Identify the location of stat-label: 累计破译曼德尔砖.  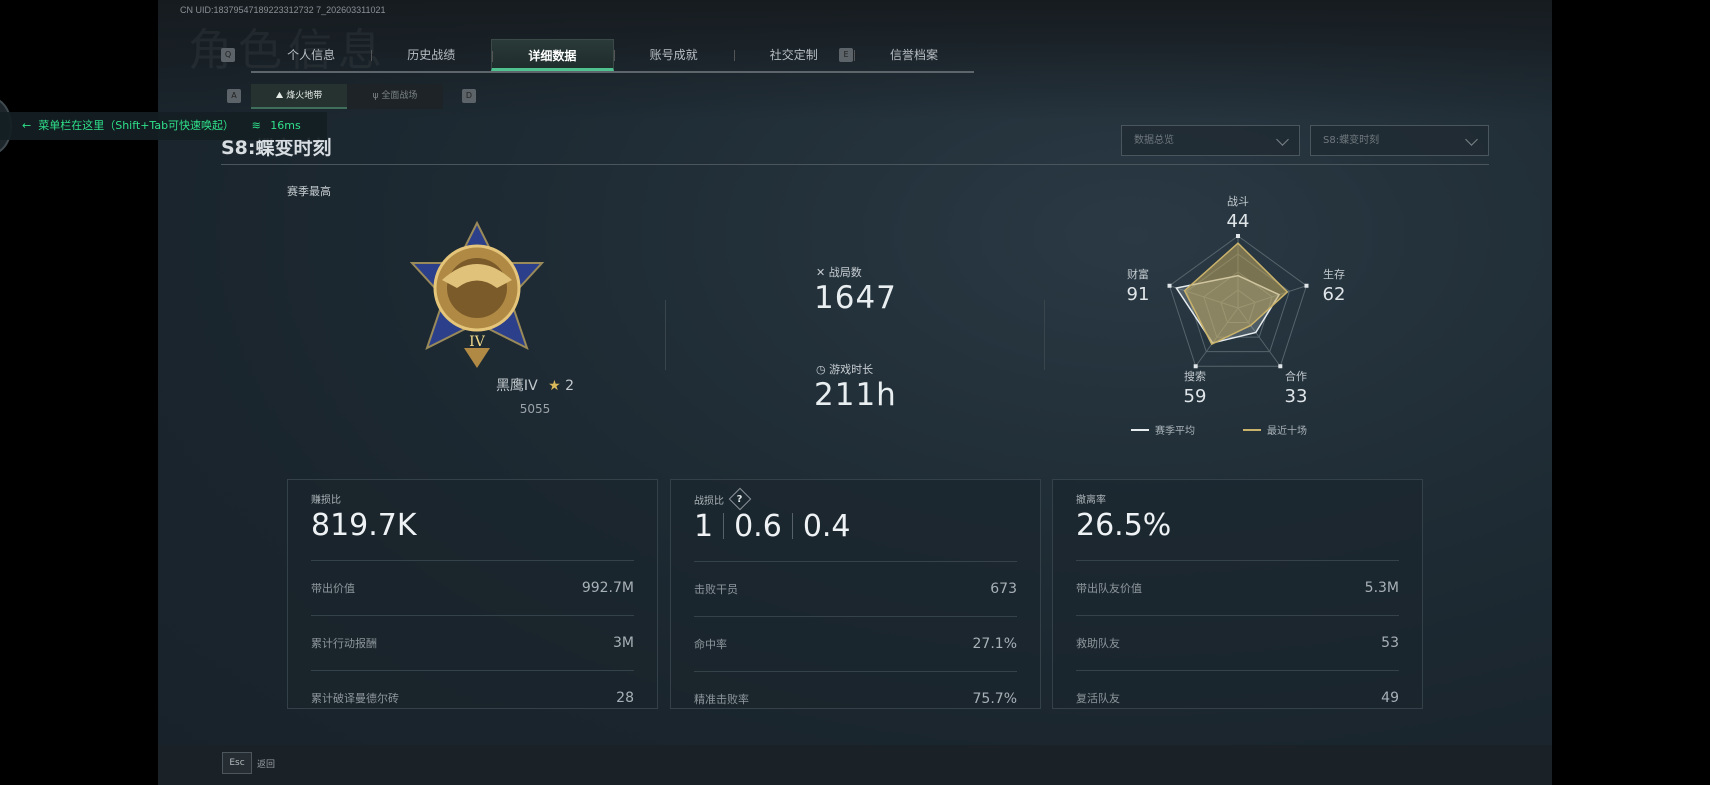
(355, 698).